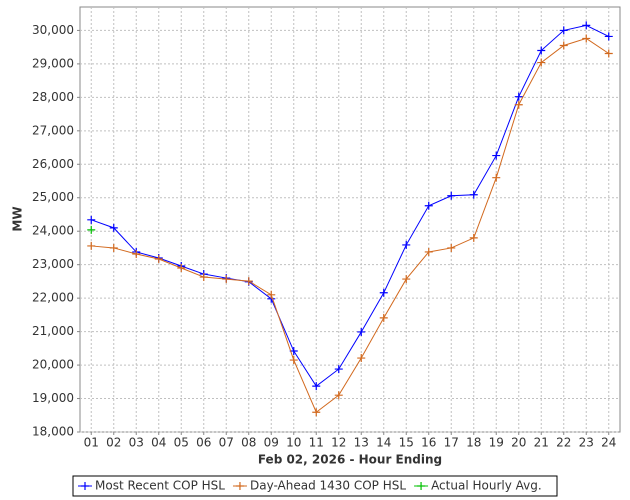  Describe the element at coordinates (361, 443) in the screenshot. I see `x-tick-label: 13` at that location.